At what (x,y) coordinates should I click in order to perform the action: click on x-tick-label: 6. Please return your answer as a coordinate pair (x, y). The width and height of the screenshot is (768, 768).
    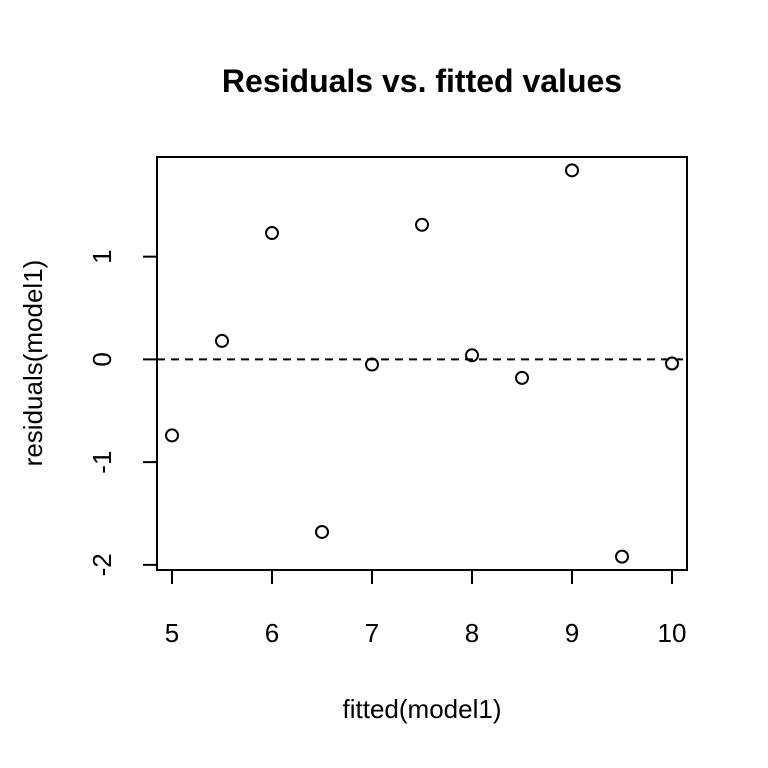
    Looking at the image, I should click on (272, 633).